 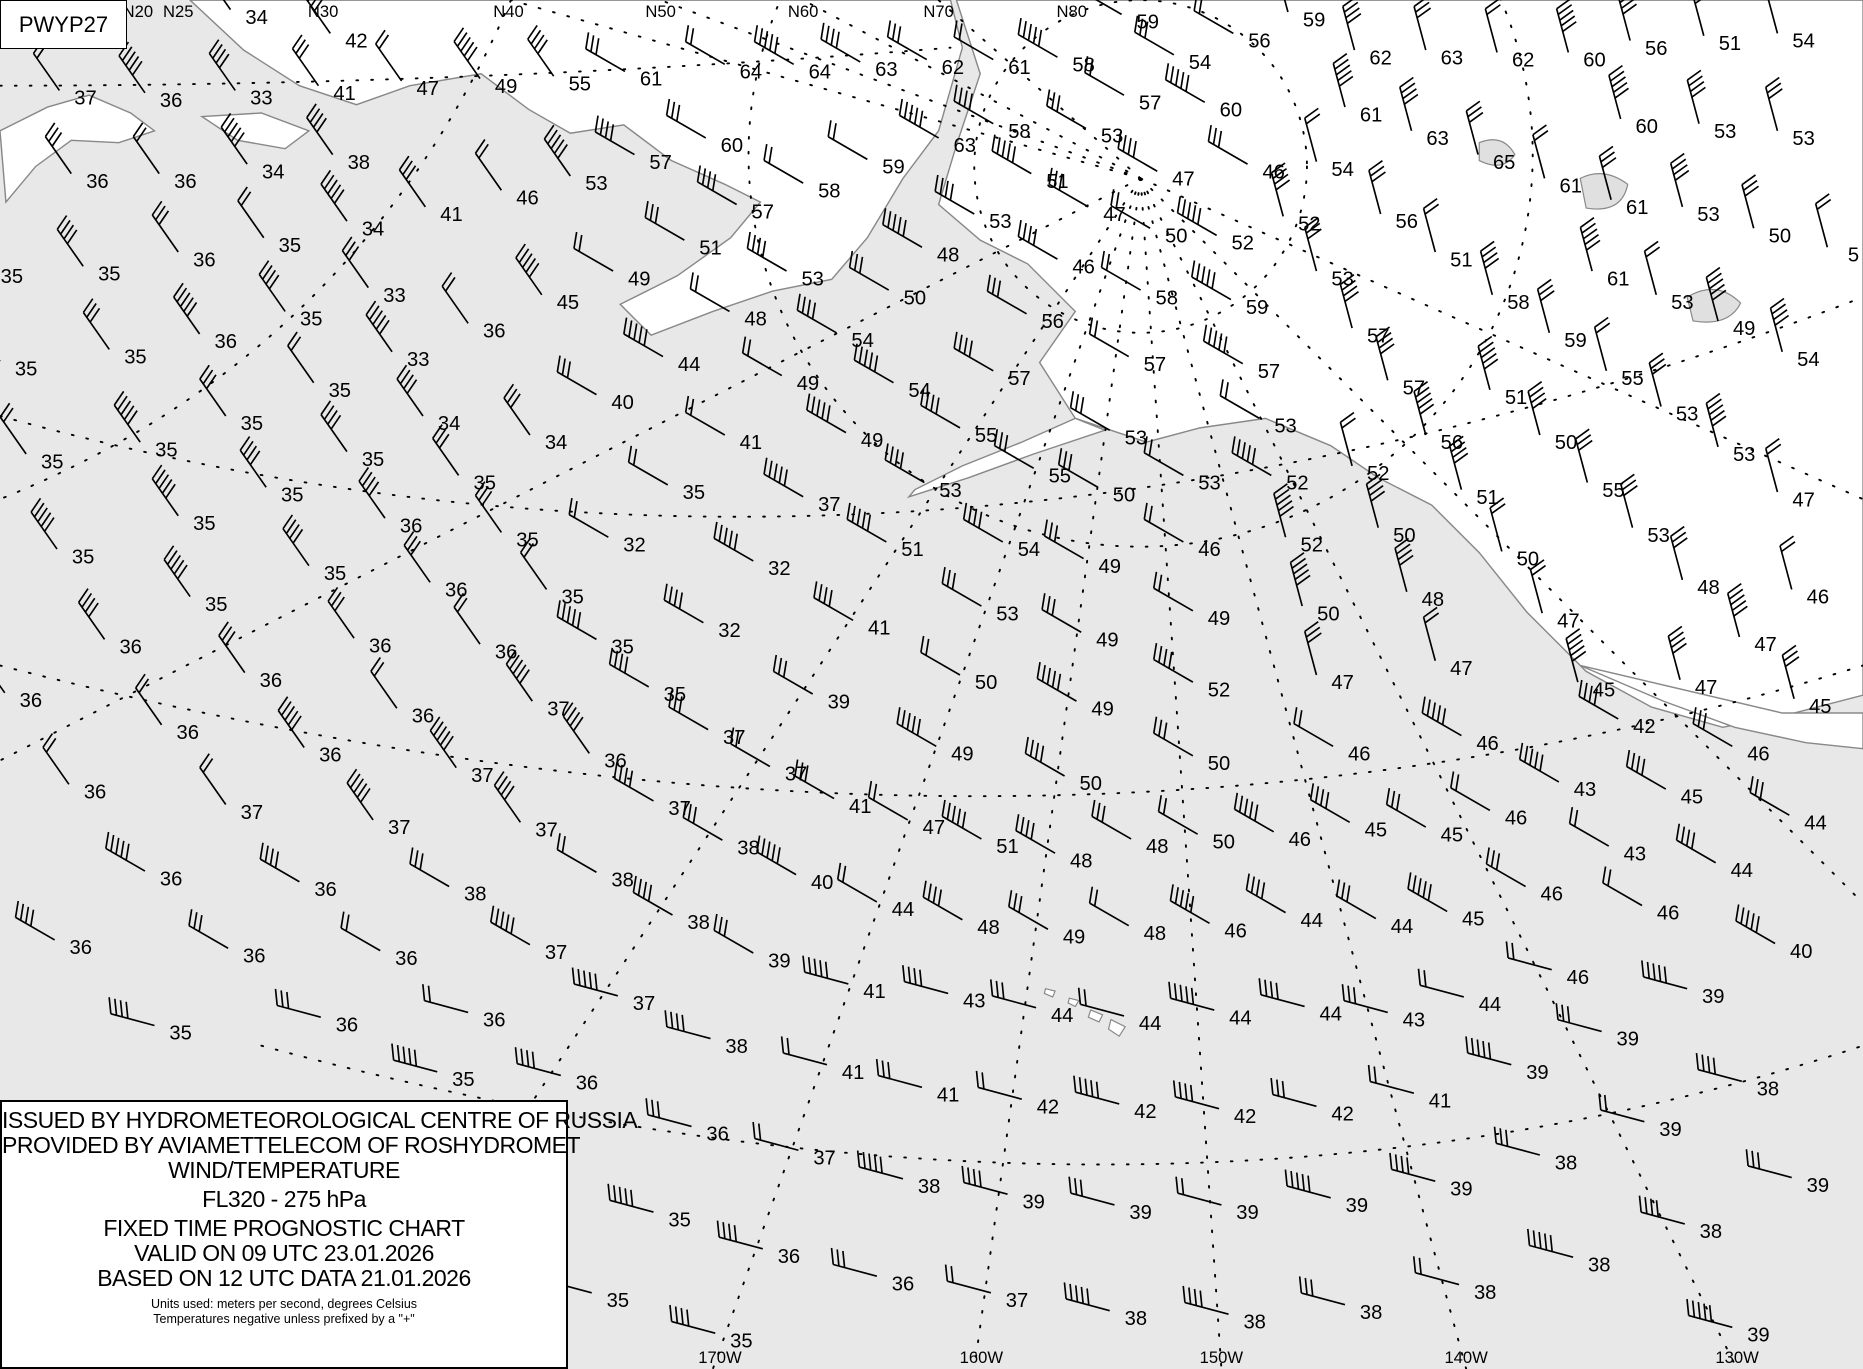 What do you see at coordinates (732, 146) in the screenshot?
I see `temperature-label: 60` at bounding box center [732, 146].